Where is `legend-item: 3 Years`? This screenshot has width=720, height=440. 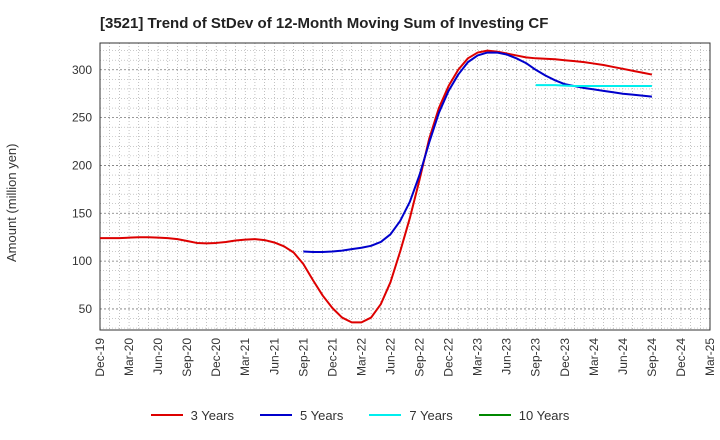 legend-item: 3 Years is located at coordinates (192, 415).